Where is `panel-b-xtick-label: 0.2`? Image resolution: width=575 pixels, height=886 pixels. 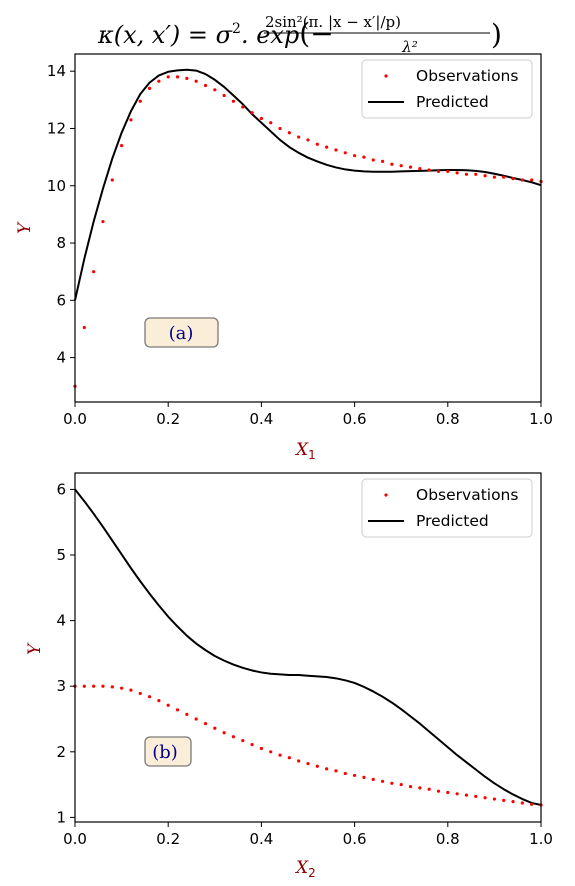
panel-b-xtick-label: 0.2 is located at coordinates (168, 839).